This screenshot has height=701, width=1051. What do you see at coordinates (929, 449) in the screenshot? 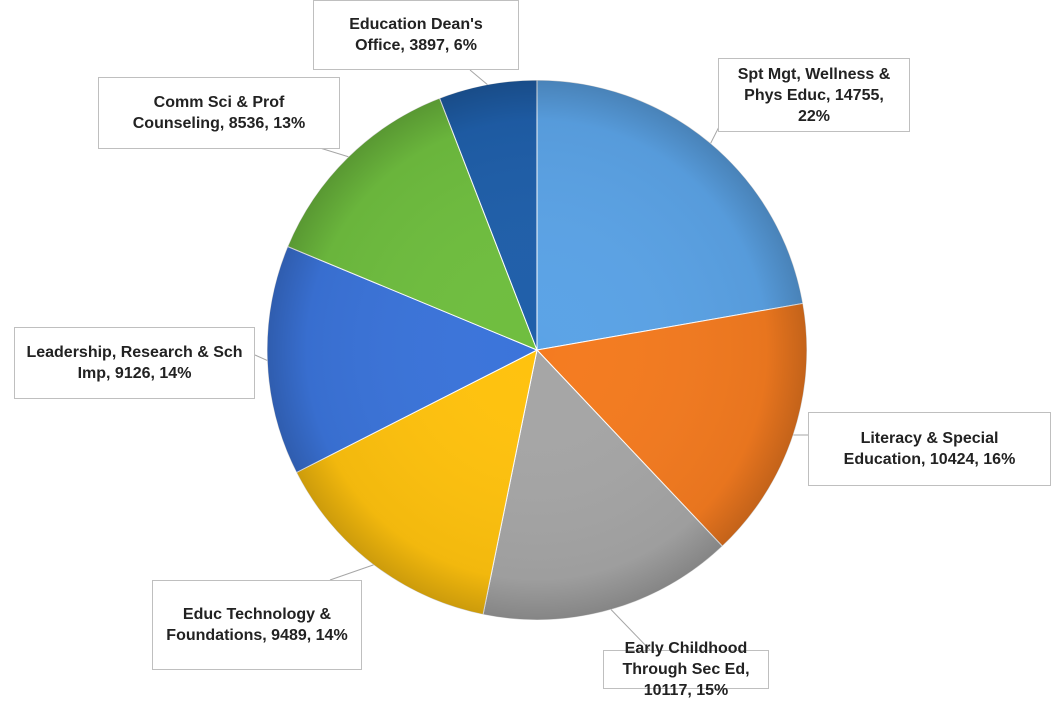
I see `data-label: Literacy & Special Education, 10424, 16%` at bounding box center [929, 449].